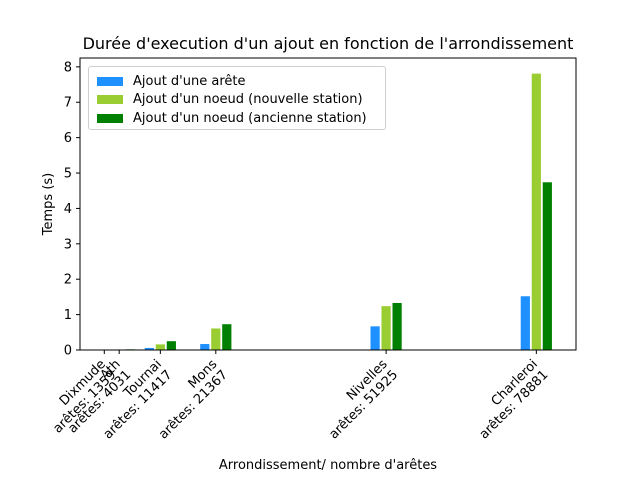 This screenshot has width=640, height=480. I want to click on y-tick-label: 4, so click(68, 209).